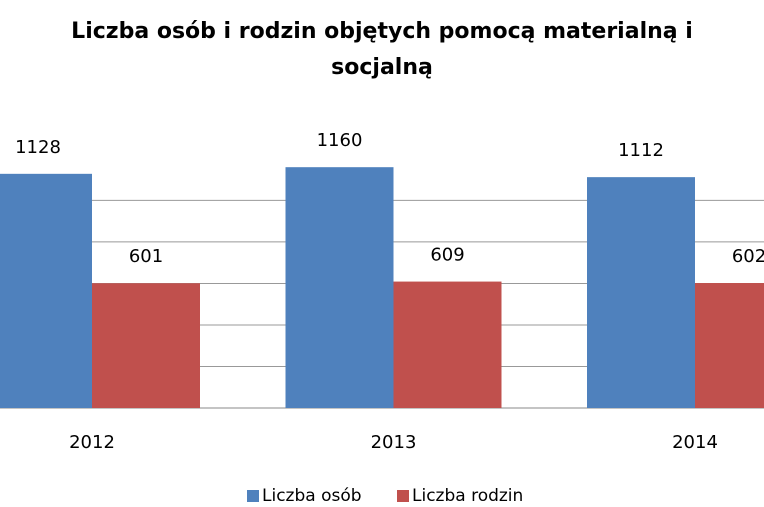  I want to click on value-label: 1160, so click(340, 140).